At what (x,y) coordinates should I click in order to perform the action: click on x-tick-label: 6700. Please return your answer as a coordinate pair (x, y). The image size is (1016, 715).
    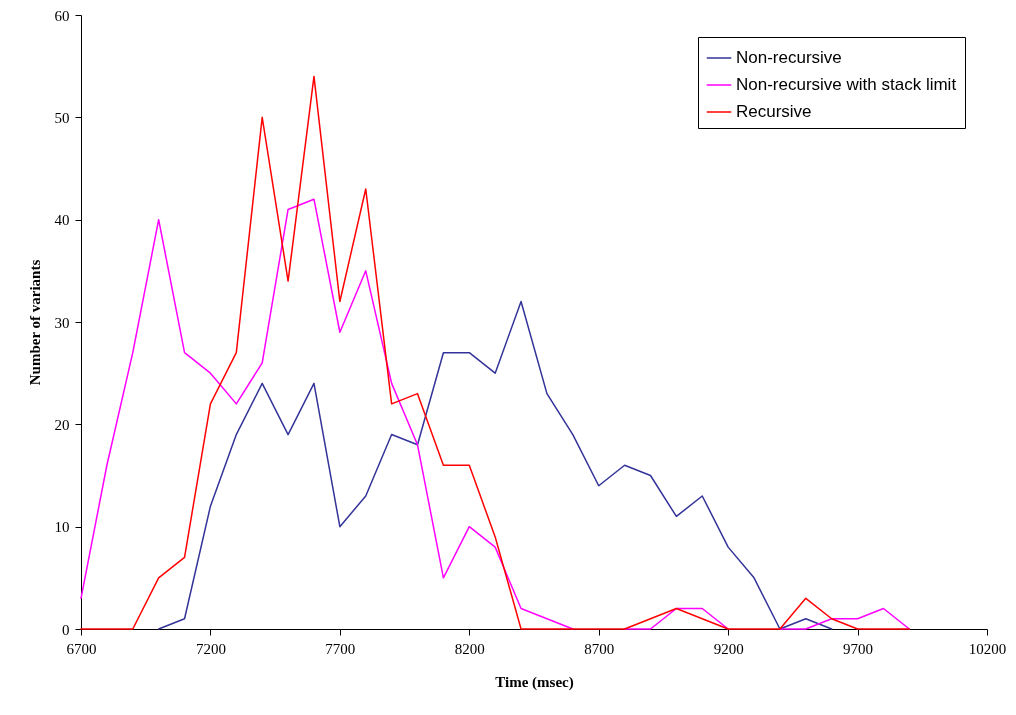
    Looking at the image, I should click on (81, 648).